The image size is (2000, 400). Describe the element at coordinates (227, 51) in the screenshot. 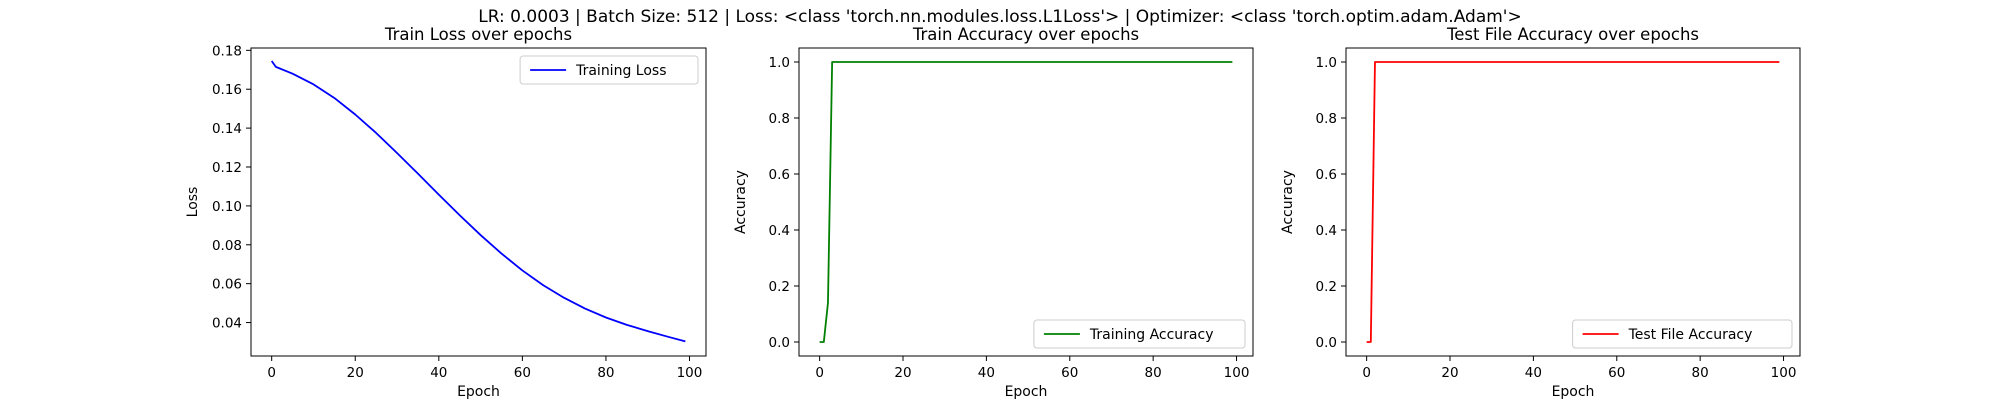

I see `train-loss-y-tick-label: 0.18` at that location.